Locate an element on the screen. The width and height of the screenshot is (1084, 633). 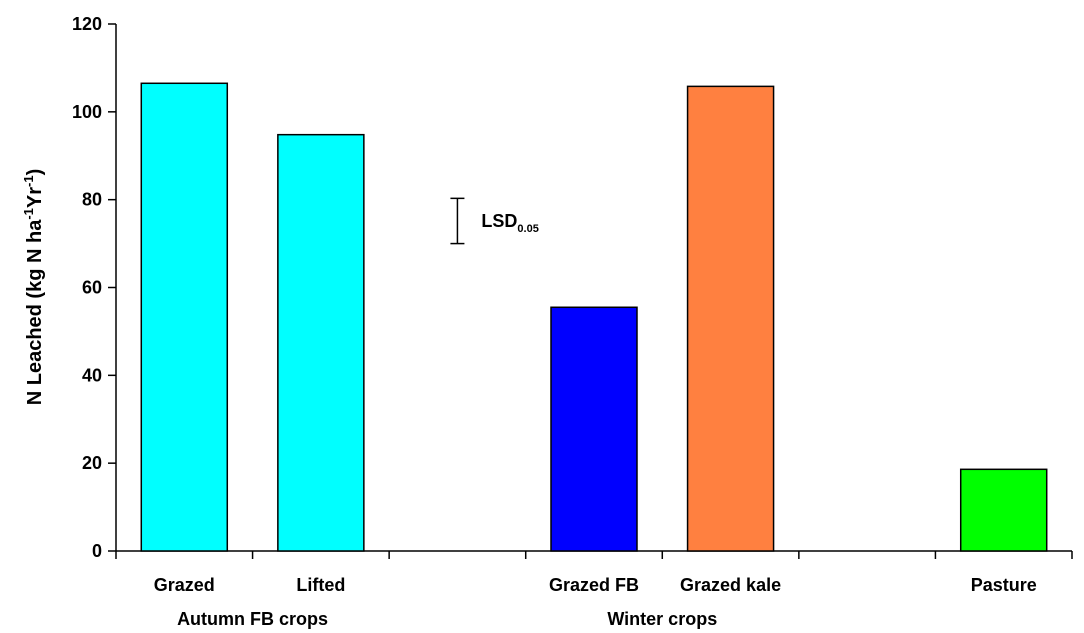
y-tick-label: 120 is located at coordinates (87, 24).